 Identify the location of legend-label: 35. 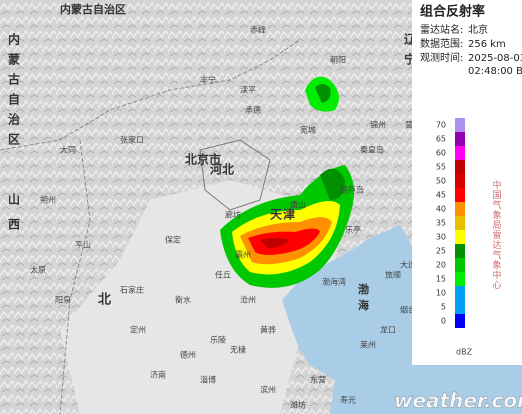
(441, 223).